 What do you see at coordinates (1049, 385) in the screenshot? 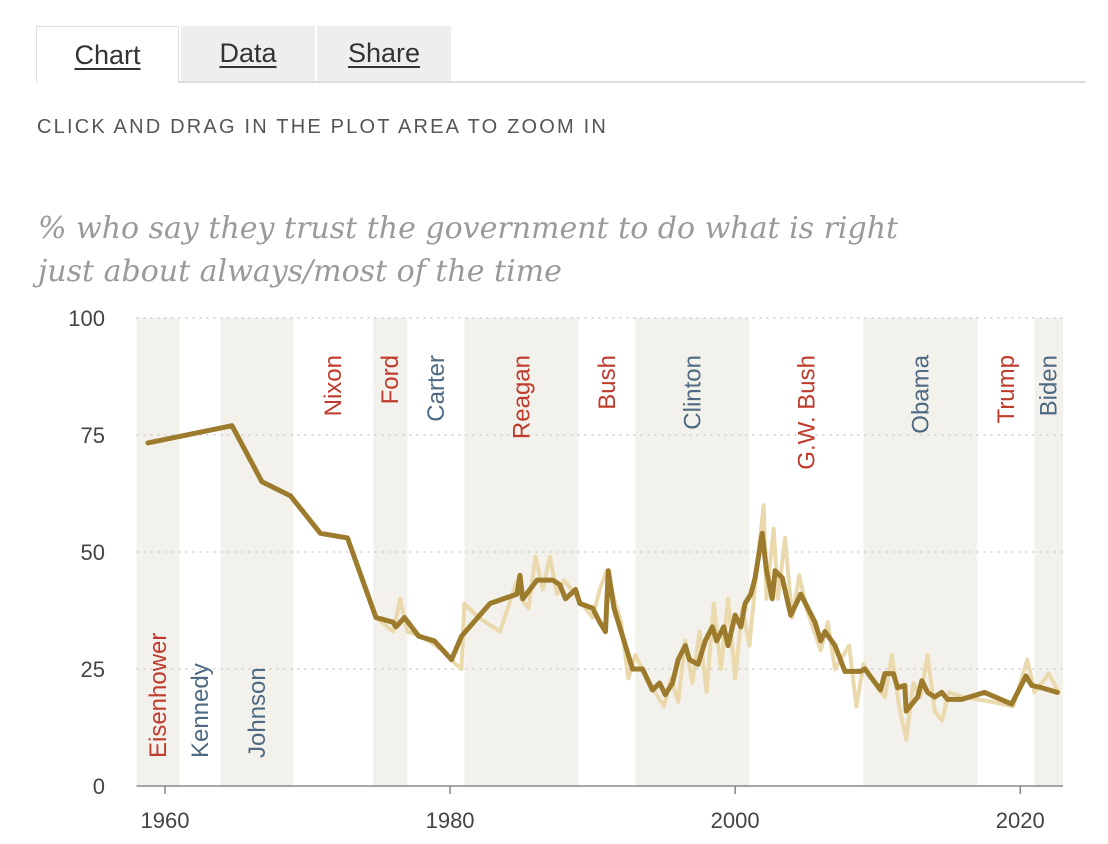
I see `president-label: Biden` at bounding box center [1049, 385].